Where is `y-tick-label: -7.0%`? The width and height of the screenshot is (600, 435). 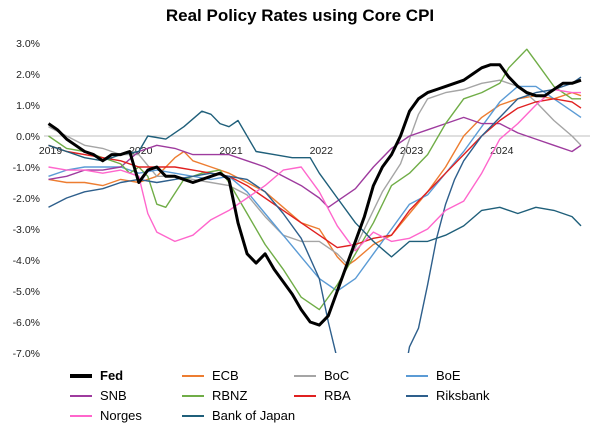 y-tick-label: -7.0% is located at coordinates (26, 354).